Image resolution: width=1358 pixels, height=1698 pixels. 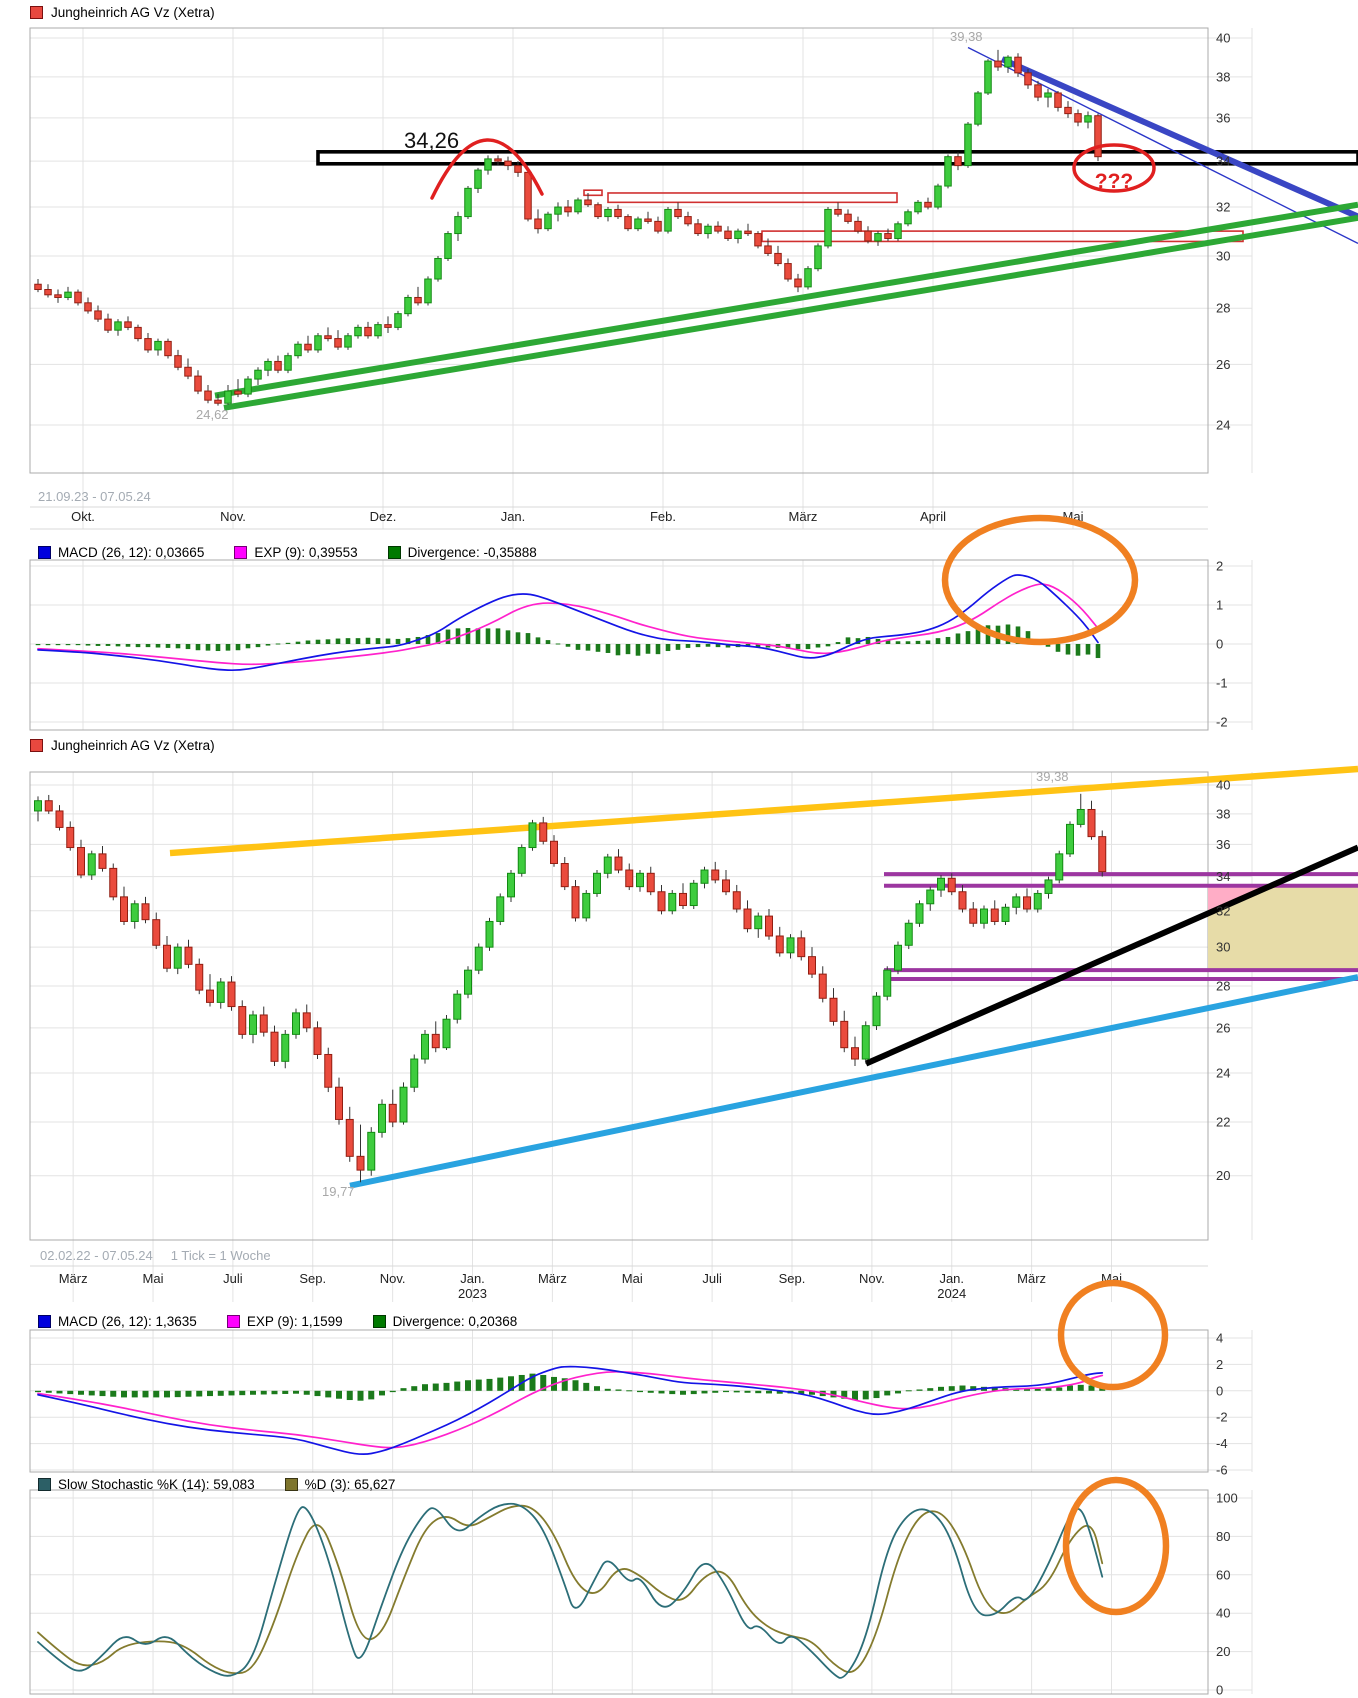 I want to click on uptrend-cyan, so click(x=853, y=1081).